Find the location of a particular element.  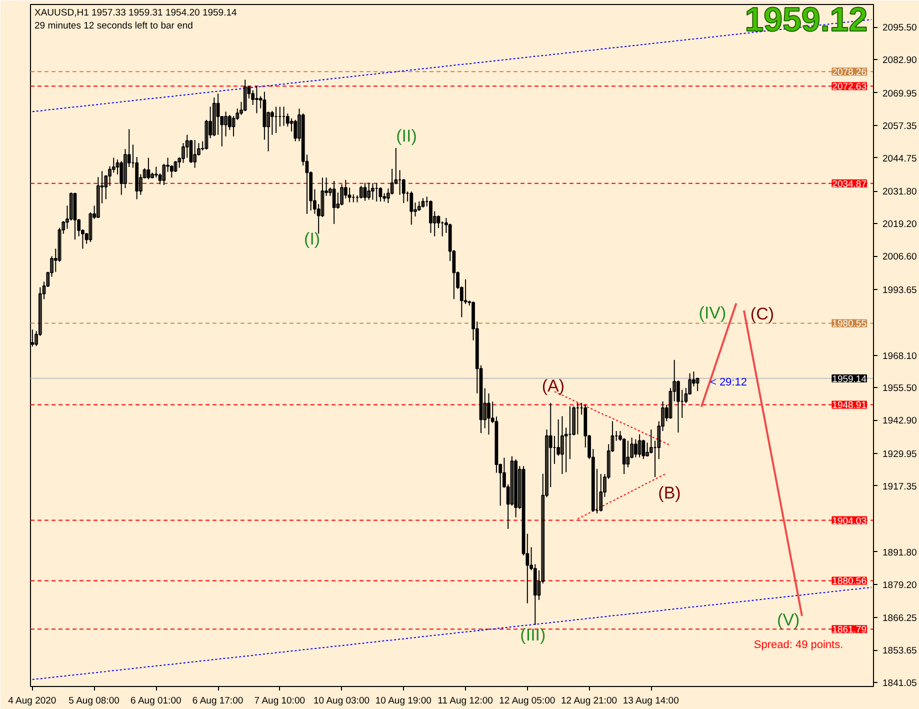

annotation: Spread: 49 points. is located at coordinates (799, 644).